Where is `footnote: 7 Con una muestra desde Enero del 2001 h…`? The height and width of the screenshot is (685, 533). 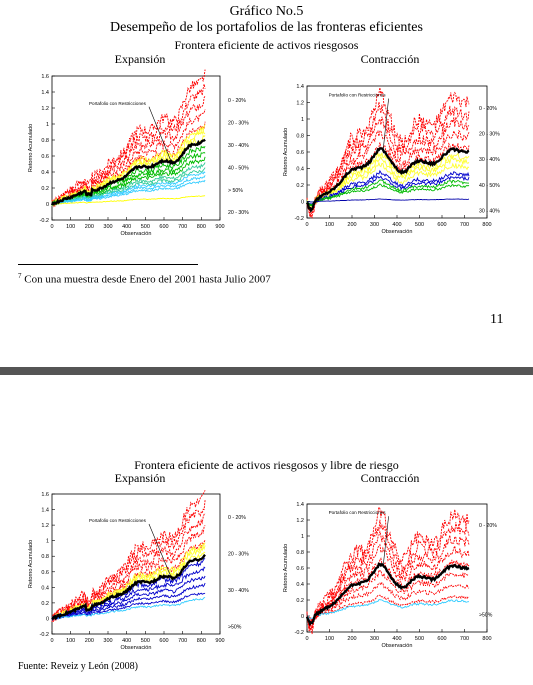
footnote: 7 Con una muestra desde Enero del 2001 h… is located at coordinates (144, 279).